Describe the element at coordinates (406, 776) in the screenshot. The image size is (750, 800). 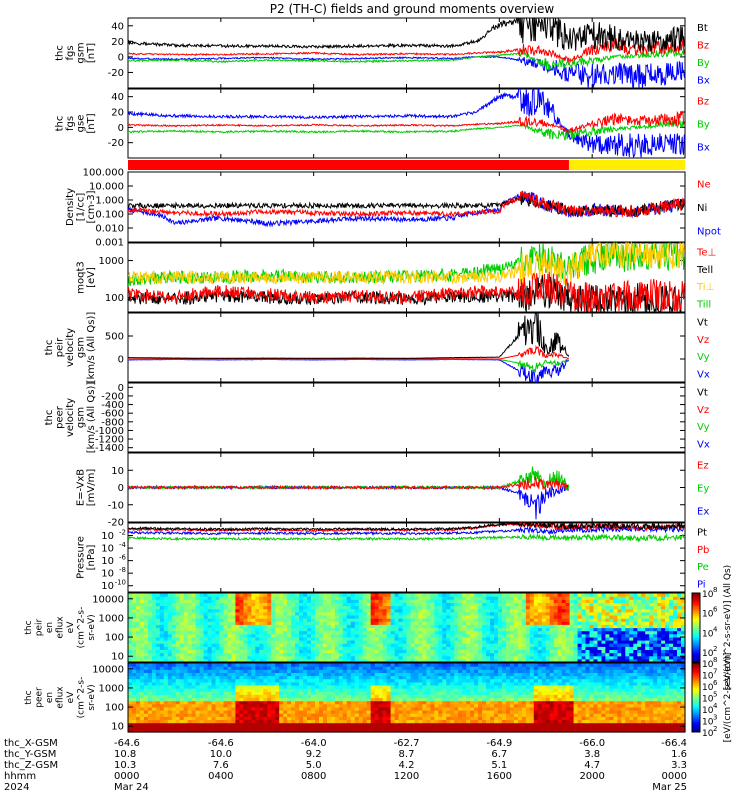
I see `ephemeris-value: 1200` at that location.